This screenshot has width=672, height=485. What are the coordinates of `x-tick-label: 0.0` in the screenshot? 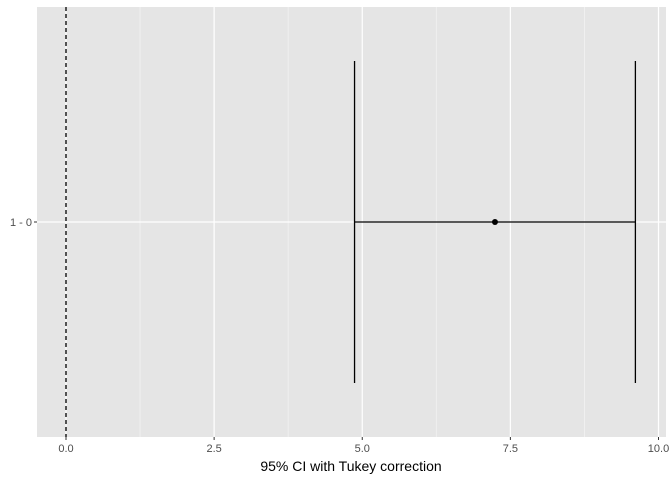 It's located at (65, 449).